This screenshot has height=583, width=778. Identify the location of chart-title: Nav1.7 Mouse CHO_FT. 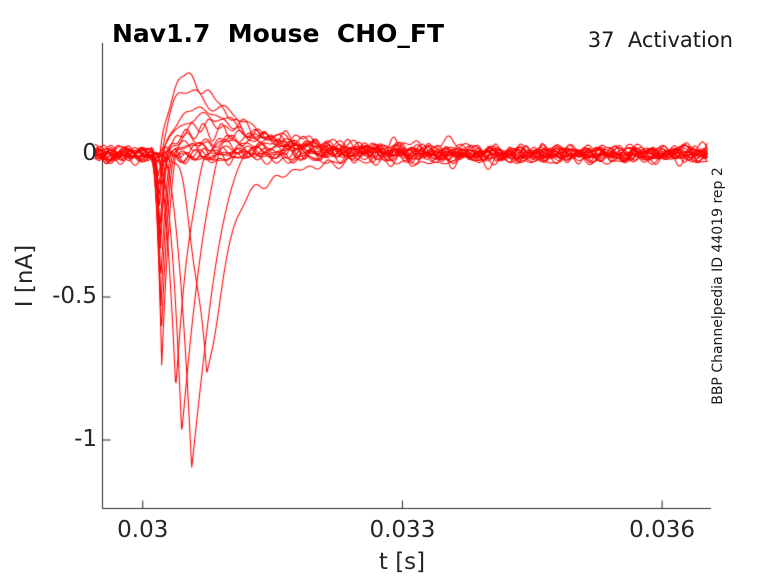
(278, 33).